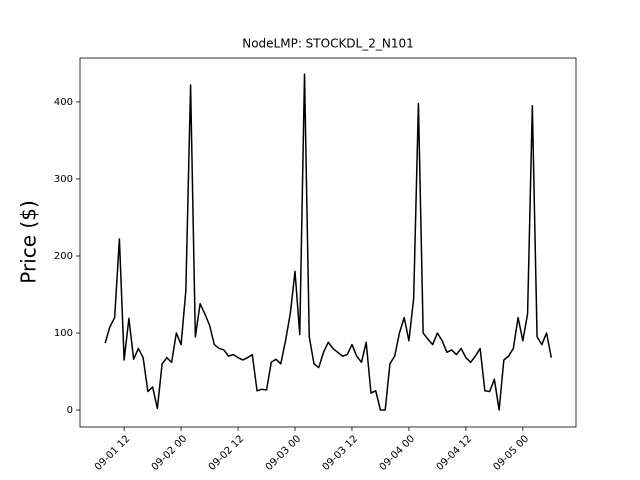  What do you see at coordinates (70, 410) in the screenshot?
I see `y-tick-label: 0` at bounding box center [70, 410].